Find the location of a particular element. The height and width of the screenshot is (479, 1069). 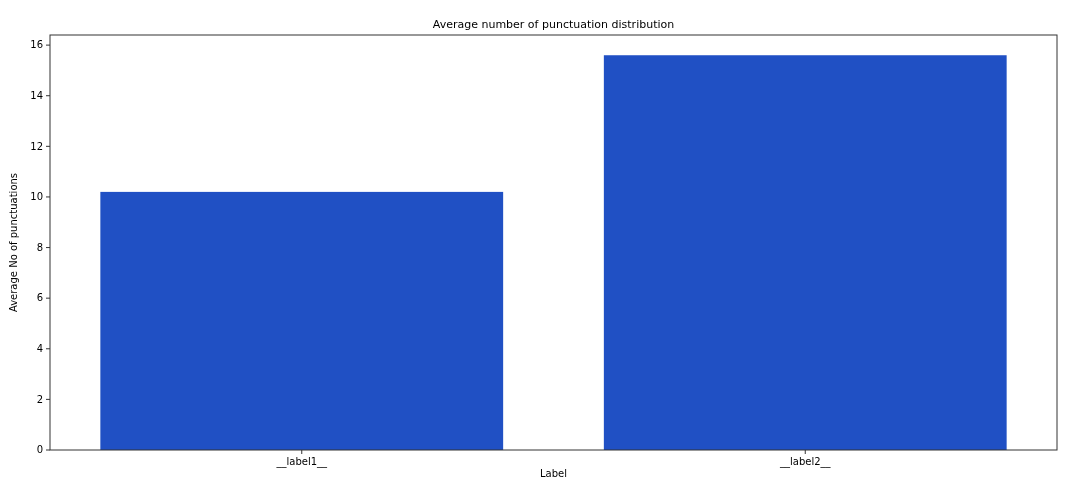

y-tick-label: 10 is located at coordinates (36, 197).